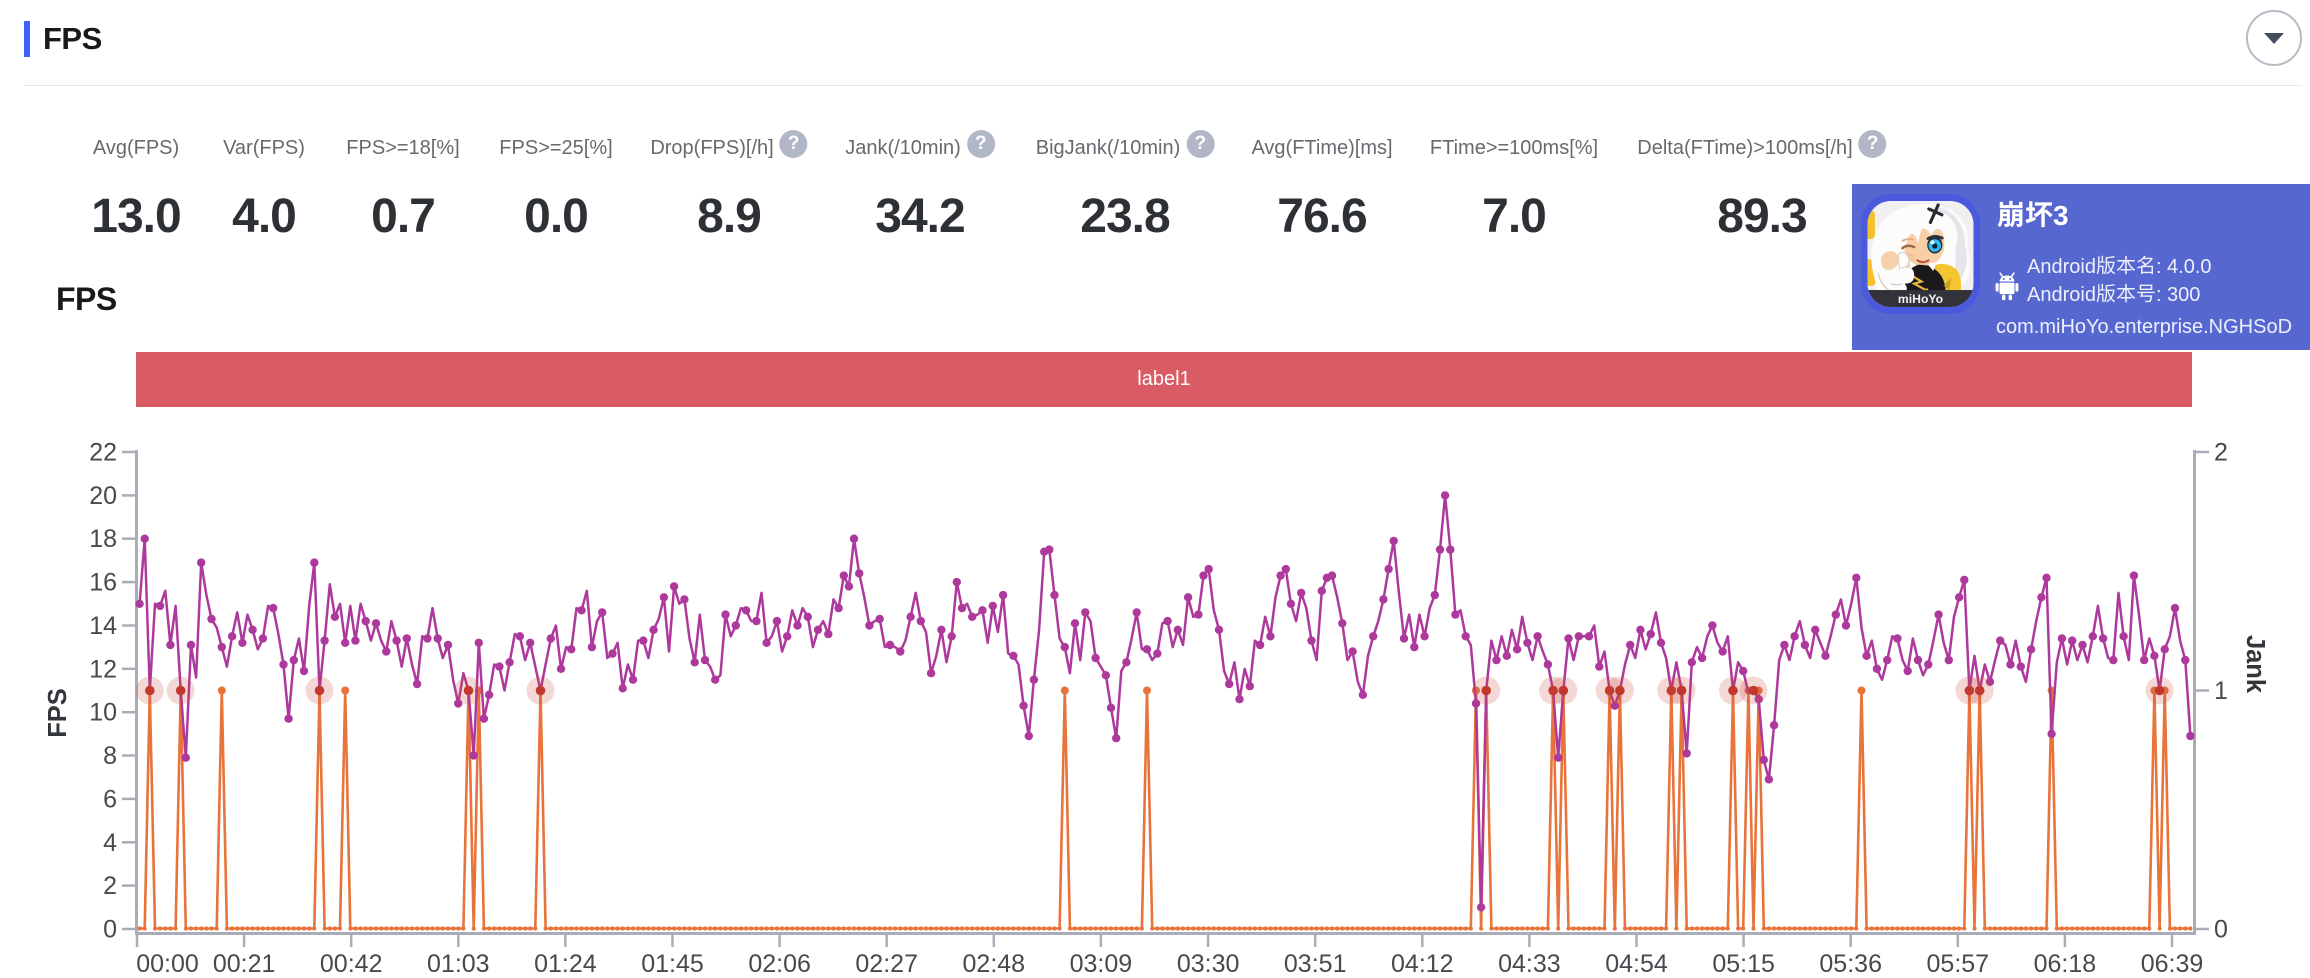 The height and width of the screenshot is (978, 2310). What do you see at coordinates (103, 669) in the screenshot?
I see `svg-text: 12` at bounding box center [103, 669].